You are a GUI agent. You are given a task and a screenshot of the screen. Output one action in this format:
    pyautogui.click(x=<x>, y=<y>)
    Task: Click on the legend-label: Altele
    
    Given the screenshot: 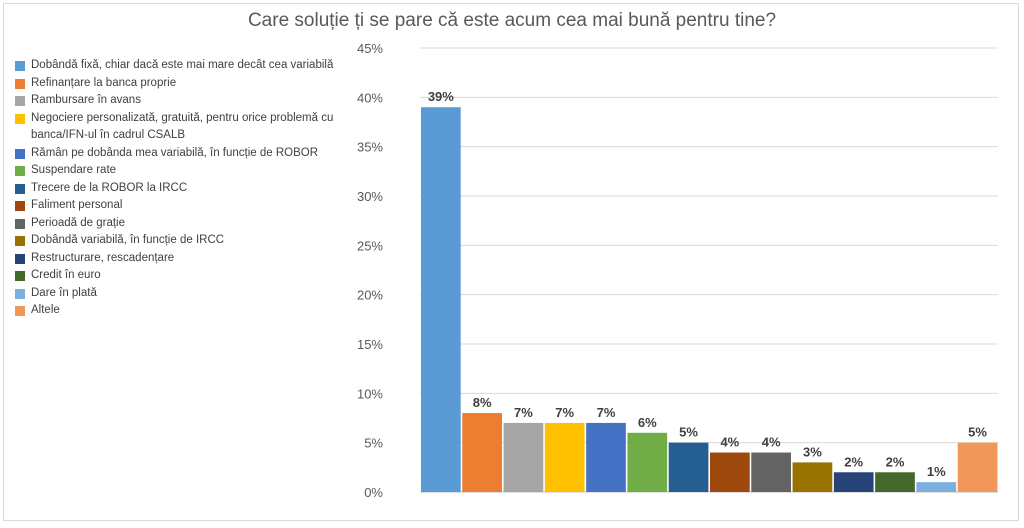 What is the action you would take?
    pyautogui.click(x=45, y=310)
    